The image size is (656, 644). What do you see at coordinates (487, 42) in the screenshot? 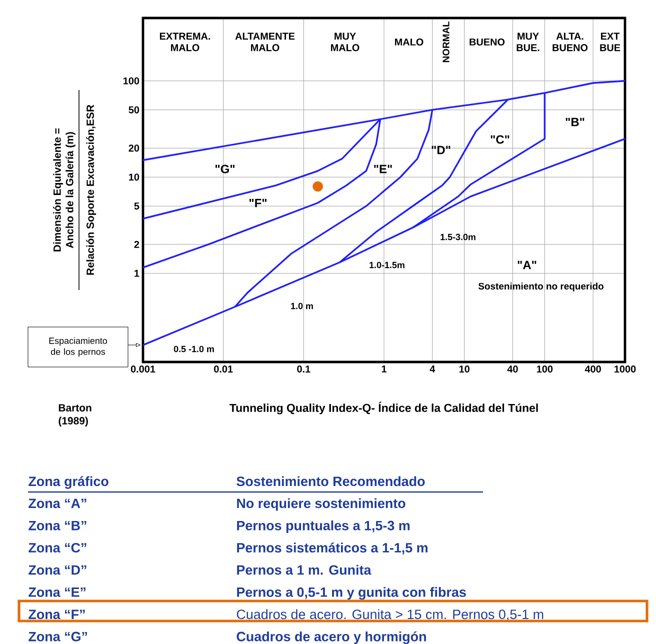
I see `annotation: BUENO` at bounding box center [487, 42].